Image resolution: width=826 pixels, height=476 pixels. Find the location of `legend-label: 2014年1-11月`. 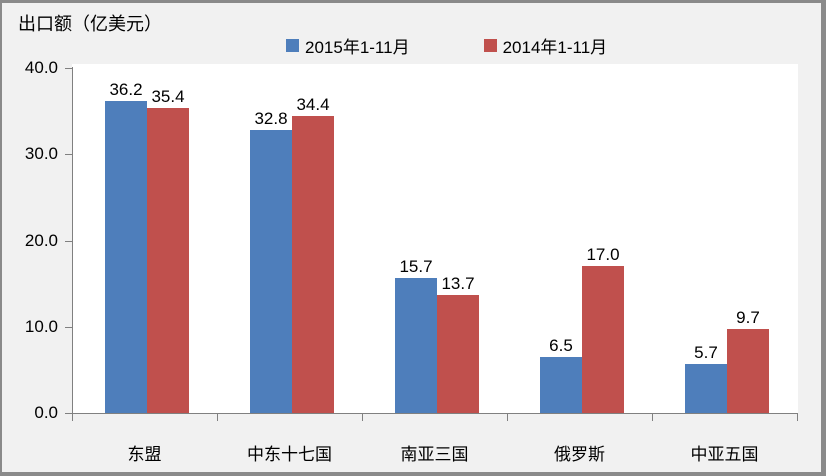

legend-label: 2014年1-11月 is located at coordinates (555, 47).